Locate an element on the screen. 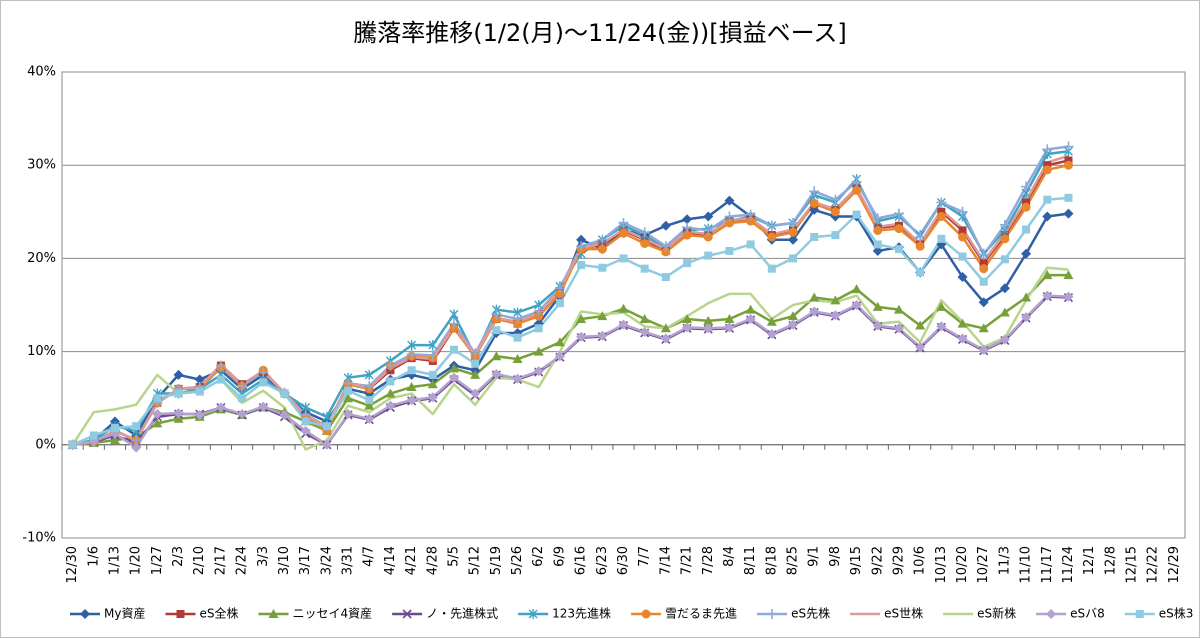 This screenshot has height=638, width=1200. x-tick-label: 9/1 is located at coordinates (814, 556).